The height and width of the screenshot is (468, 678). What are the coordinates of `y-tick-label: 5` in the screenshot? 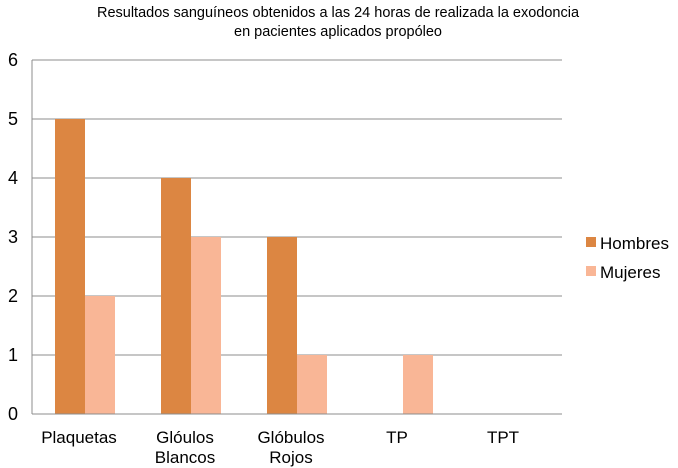 It's located at (13, 119).